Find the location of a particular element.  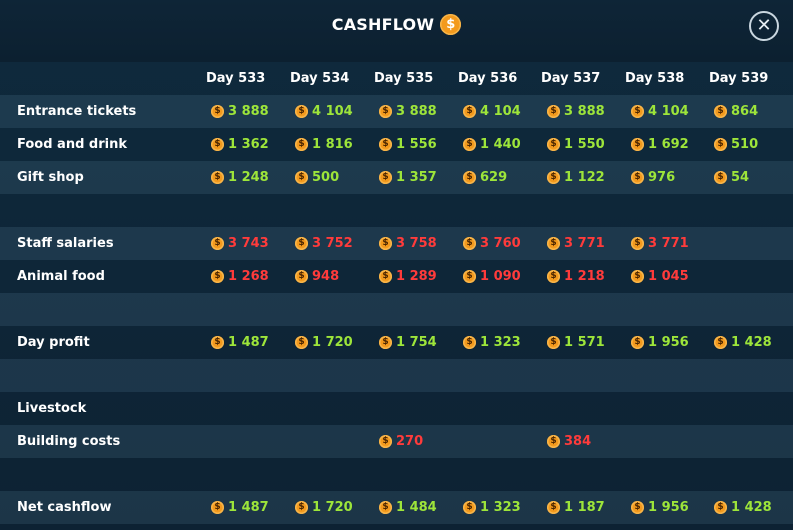

value-cell: $1 754 is located at coordinates (408, 342).